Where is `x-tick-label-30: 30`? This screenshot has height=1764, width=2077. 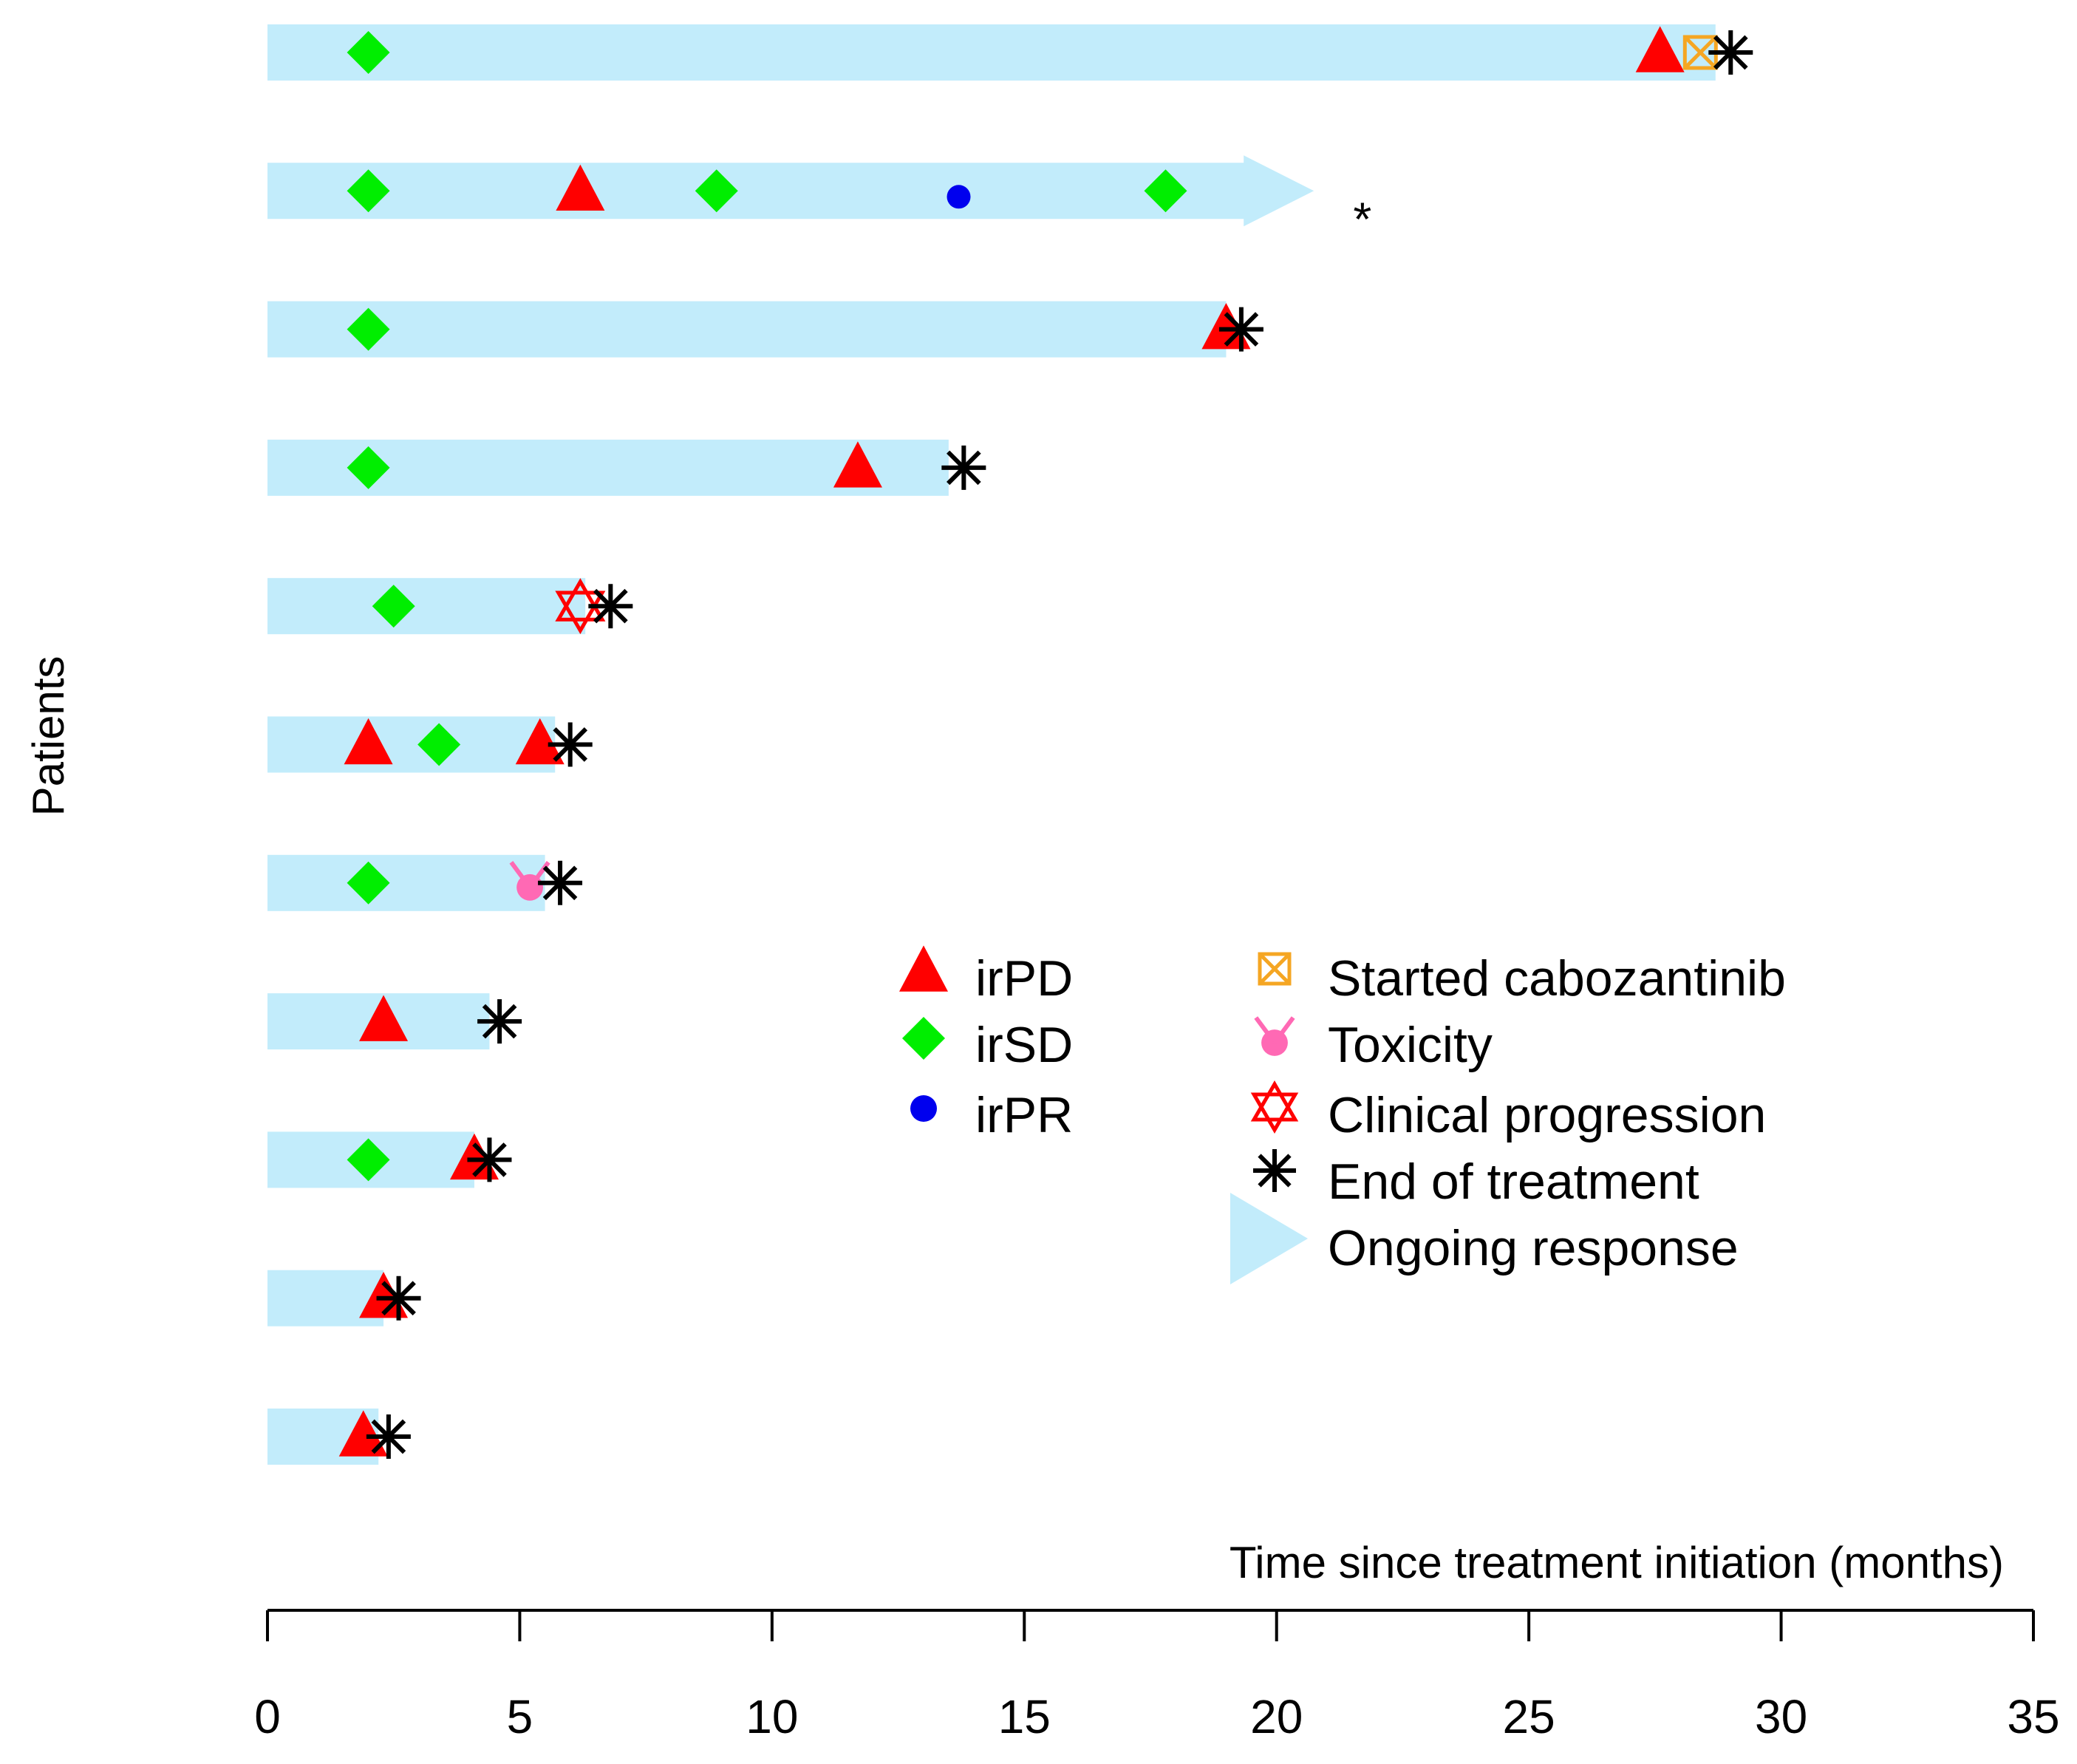 x-tick-label-30: 30 is located at coordinates (1781, 1716).